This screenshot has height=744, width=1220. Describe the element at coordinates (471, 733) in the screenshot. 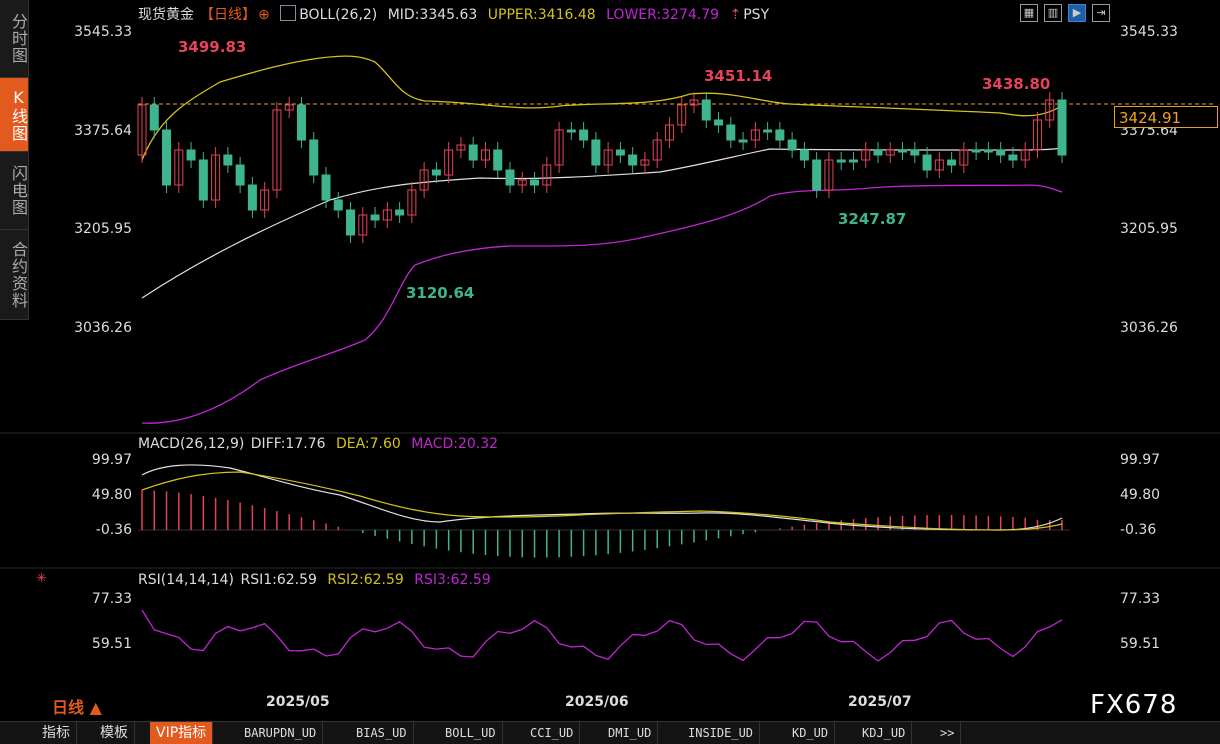

I see `tab-boll: BOLL_UD` at that location.